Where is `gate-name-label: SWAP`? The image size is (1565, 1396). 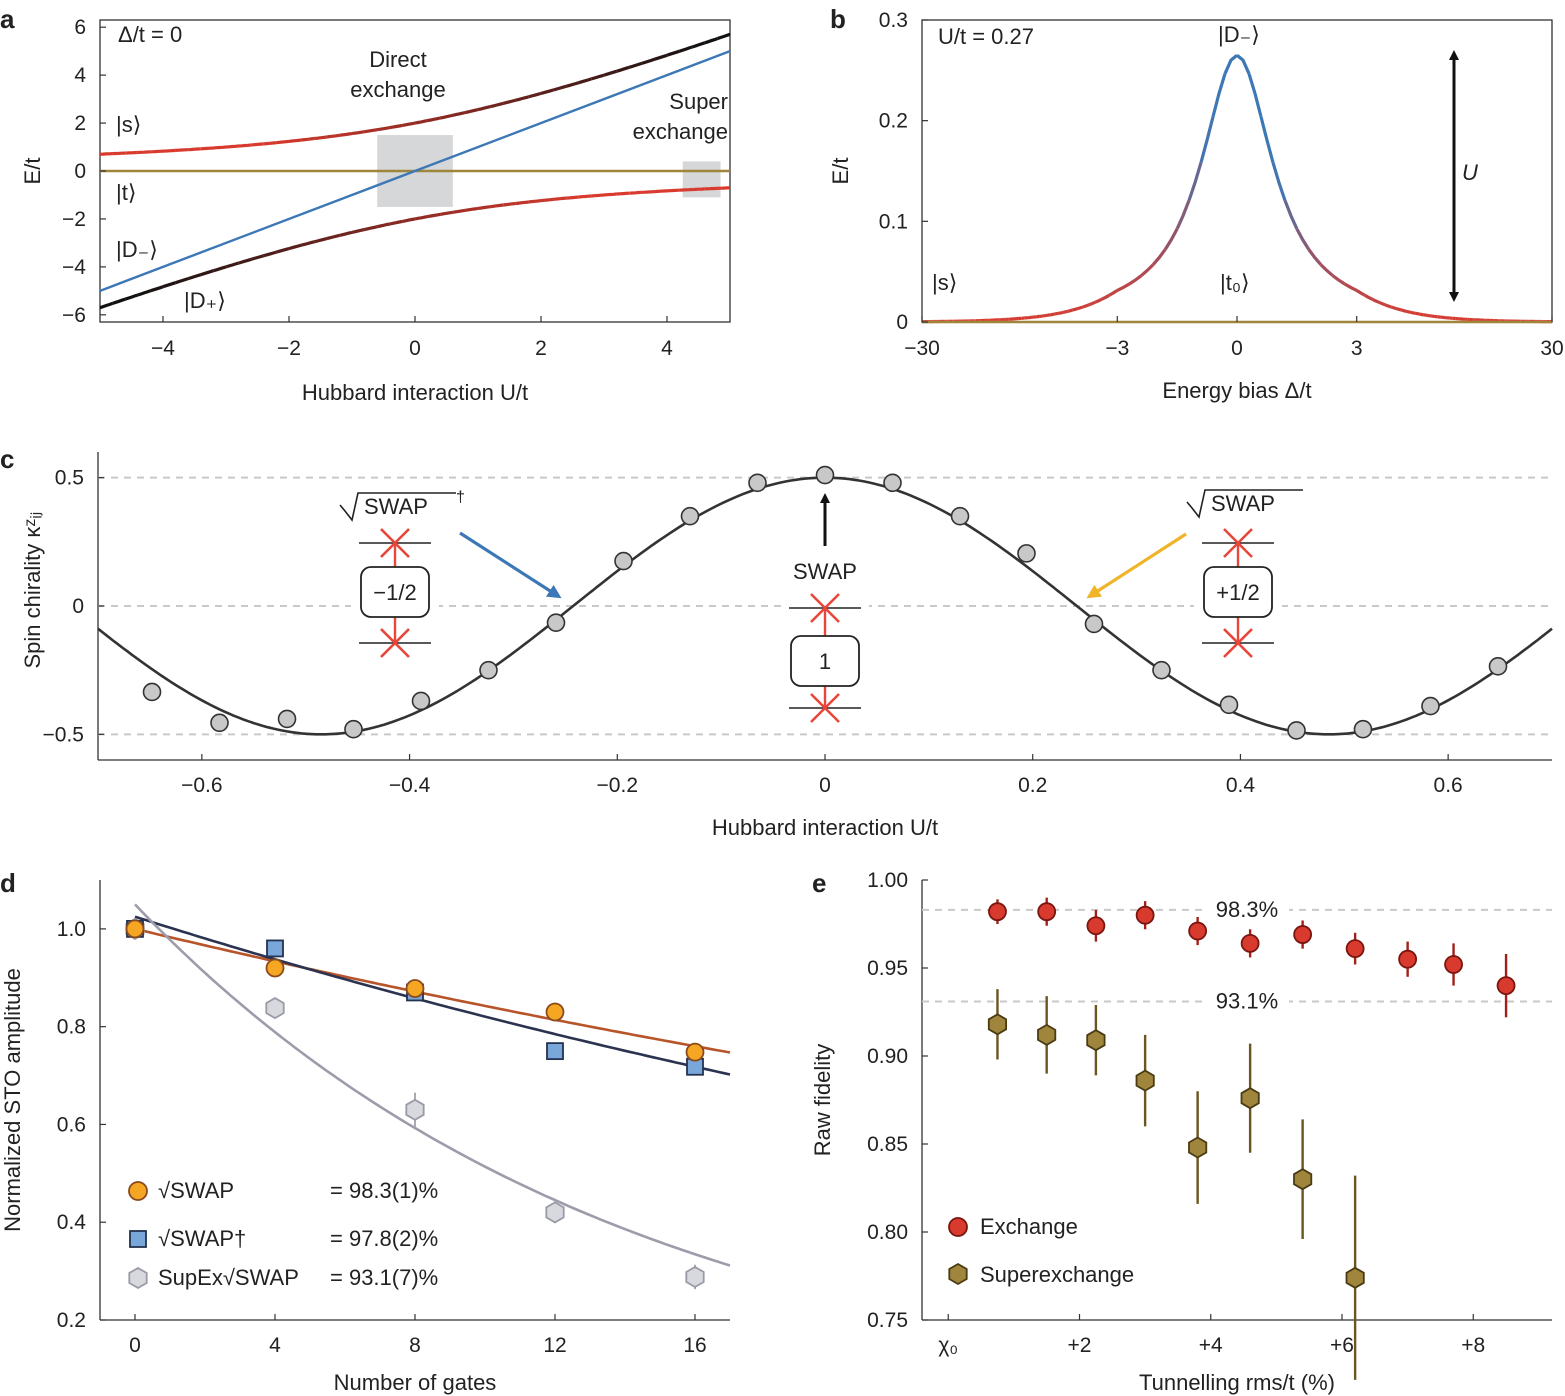
gate-name-label: SWAP is located at coordinates (1243, 503).